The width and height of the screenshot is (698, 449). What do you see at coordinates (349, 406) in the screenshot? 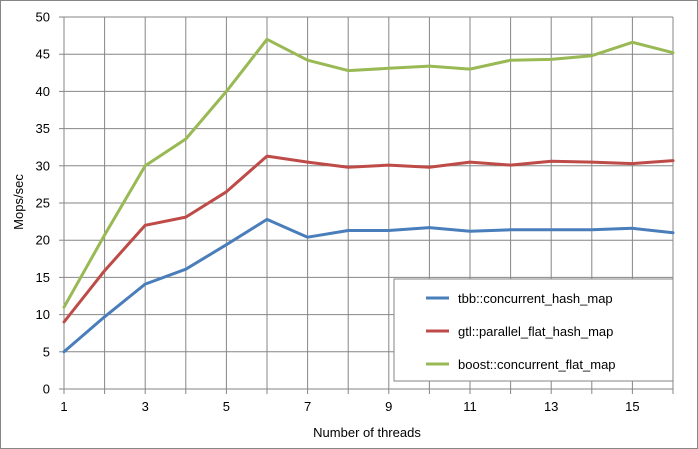
I see `x-tick-labels: 1 3 5 7 9 11 13 15` at bounding box center [349, 406].